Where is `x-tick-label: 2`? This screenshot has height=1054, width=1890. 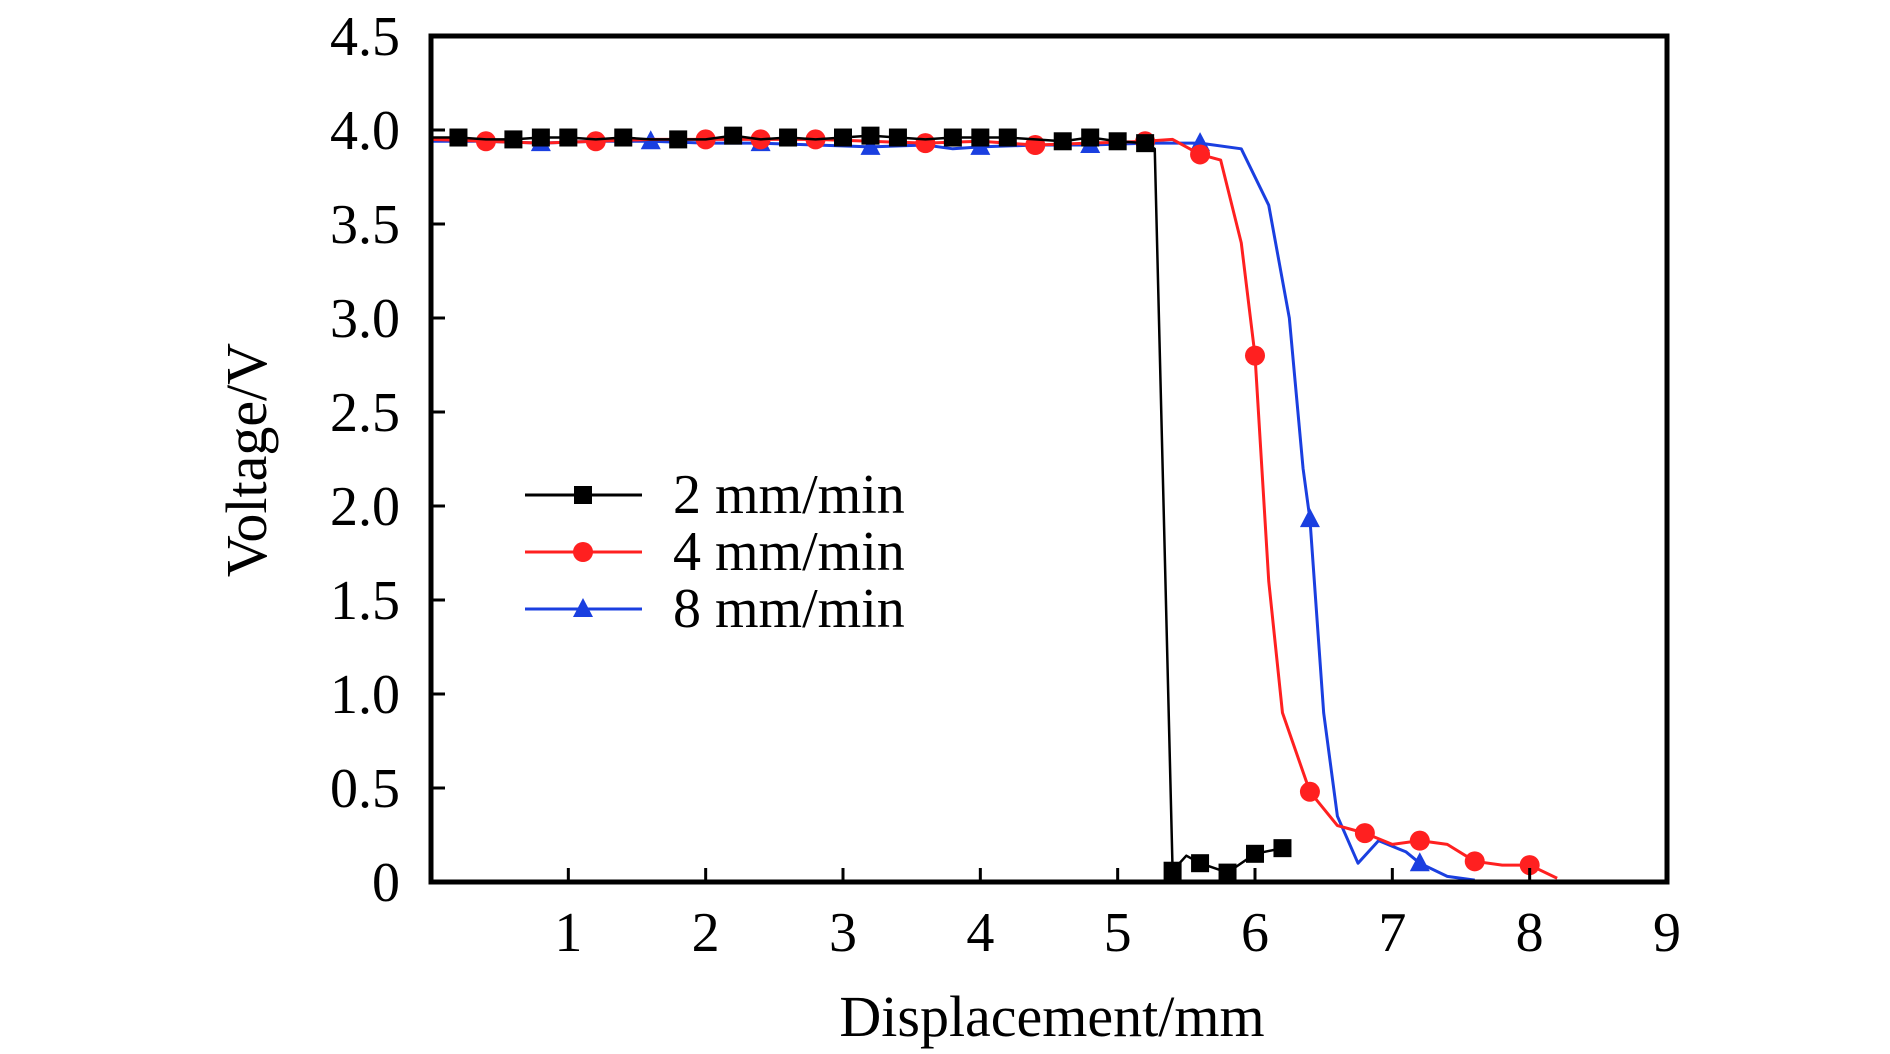
x-tick-label: 2 is located at coordinates (706, 933).